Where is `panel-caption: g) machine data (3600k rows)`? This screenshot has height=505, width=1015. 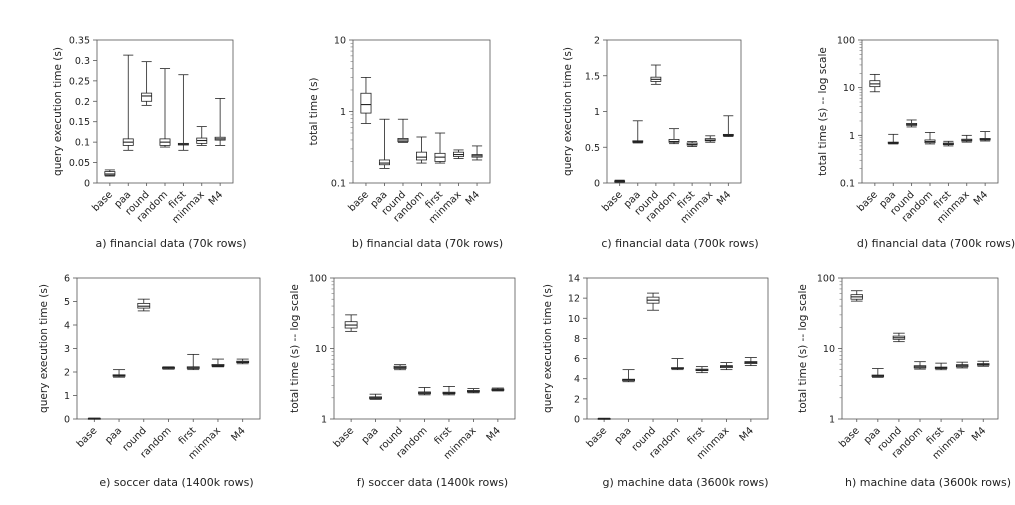 panel-caption: g) machine data (3600k rows) is located at coordinates (686, 482).